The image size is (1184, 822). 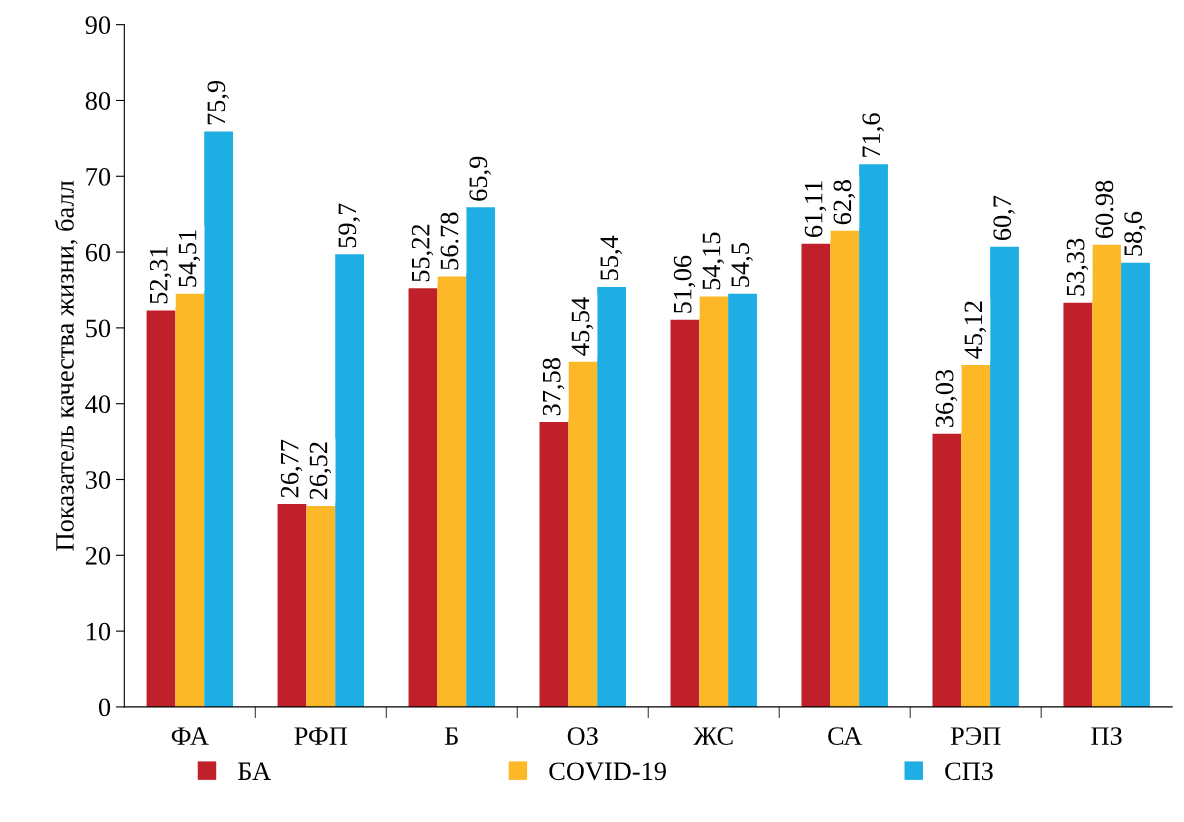 I want to click on data-label: 71,6, so click(x=873, y=135).